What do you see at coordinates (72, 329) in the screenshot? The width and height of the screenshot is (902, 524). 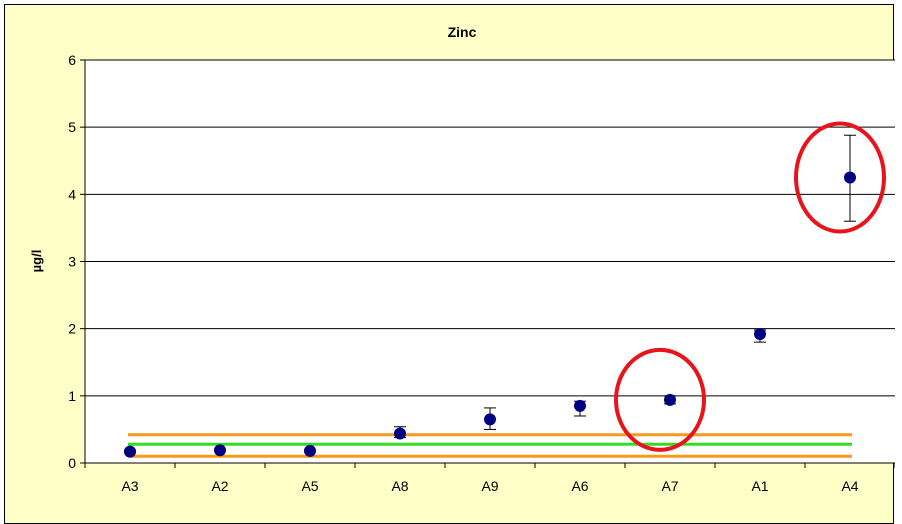 I see `y-tick-label: 2` at bounding box center [72, 329].